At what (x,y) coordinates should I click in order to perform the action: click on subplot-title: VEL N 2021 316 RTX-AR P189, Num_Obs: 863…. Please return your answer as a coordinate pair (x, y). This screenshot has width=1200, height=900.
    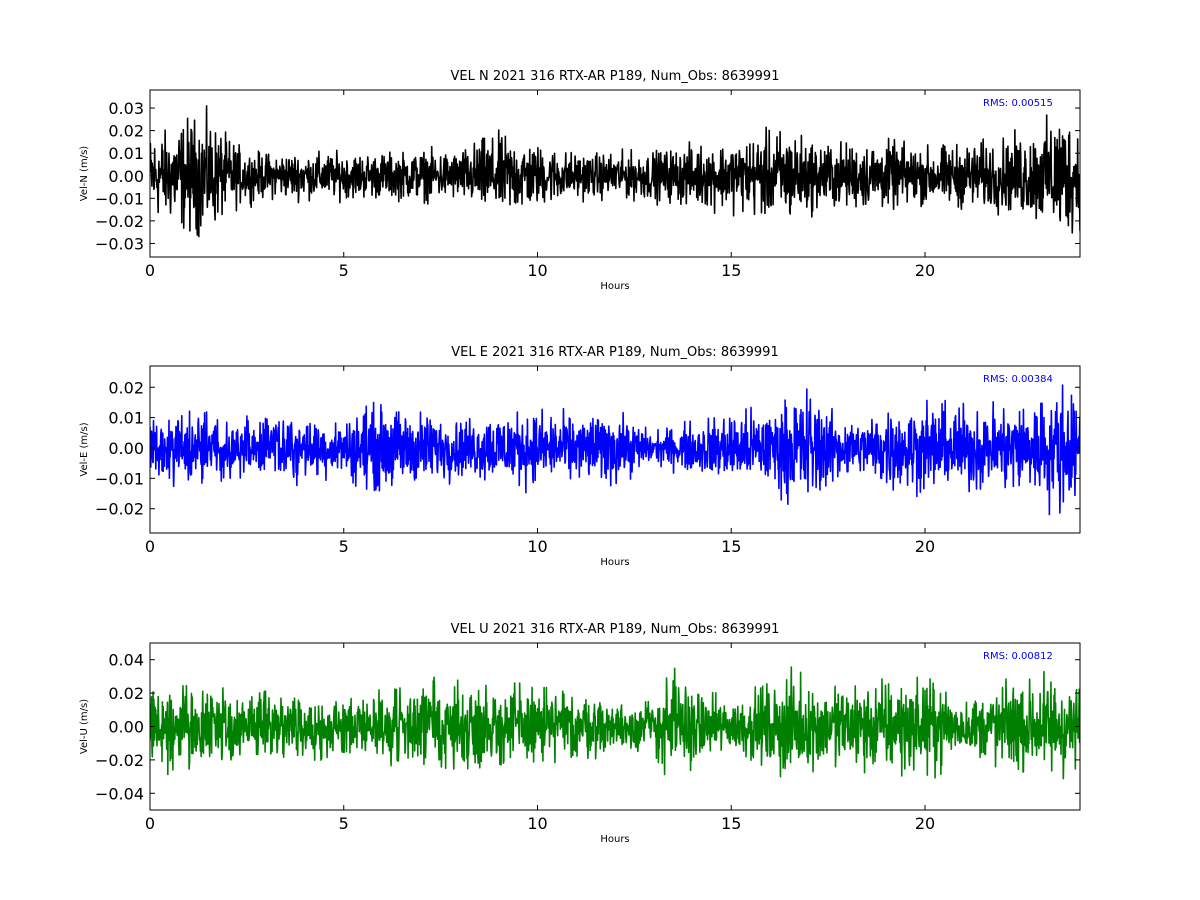
    Looking at the image, I should click on (615, 76).